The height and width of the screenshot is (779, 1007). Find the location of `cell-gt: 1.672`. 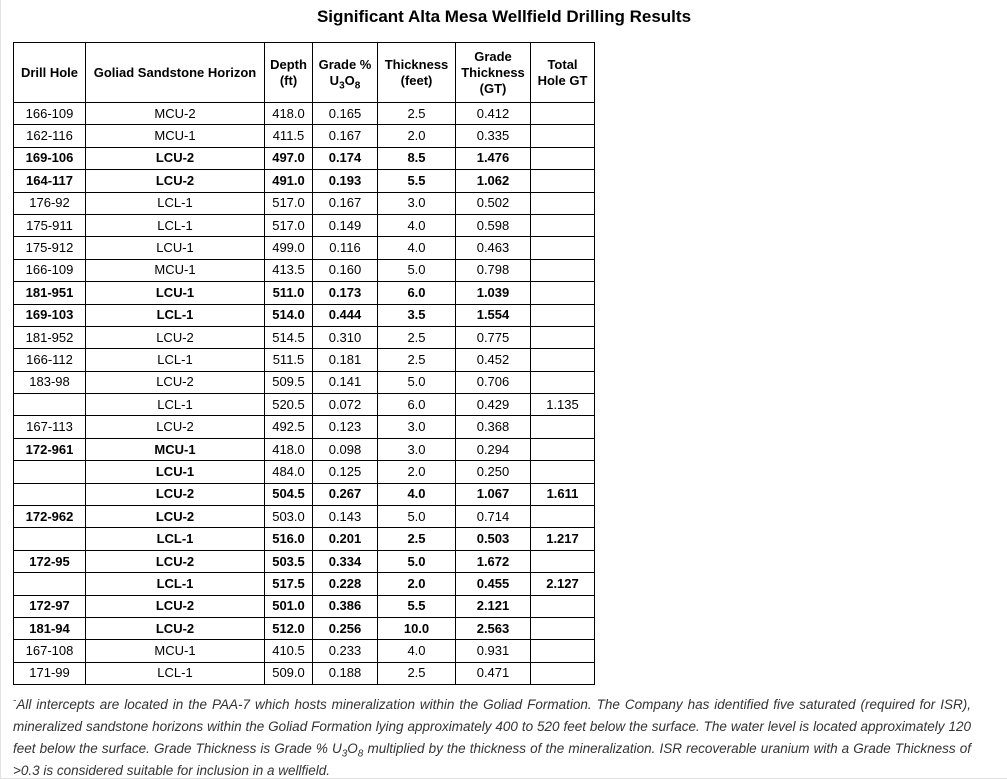

cell-gt: 1.672 is located at coordinates (493, 561).